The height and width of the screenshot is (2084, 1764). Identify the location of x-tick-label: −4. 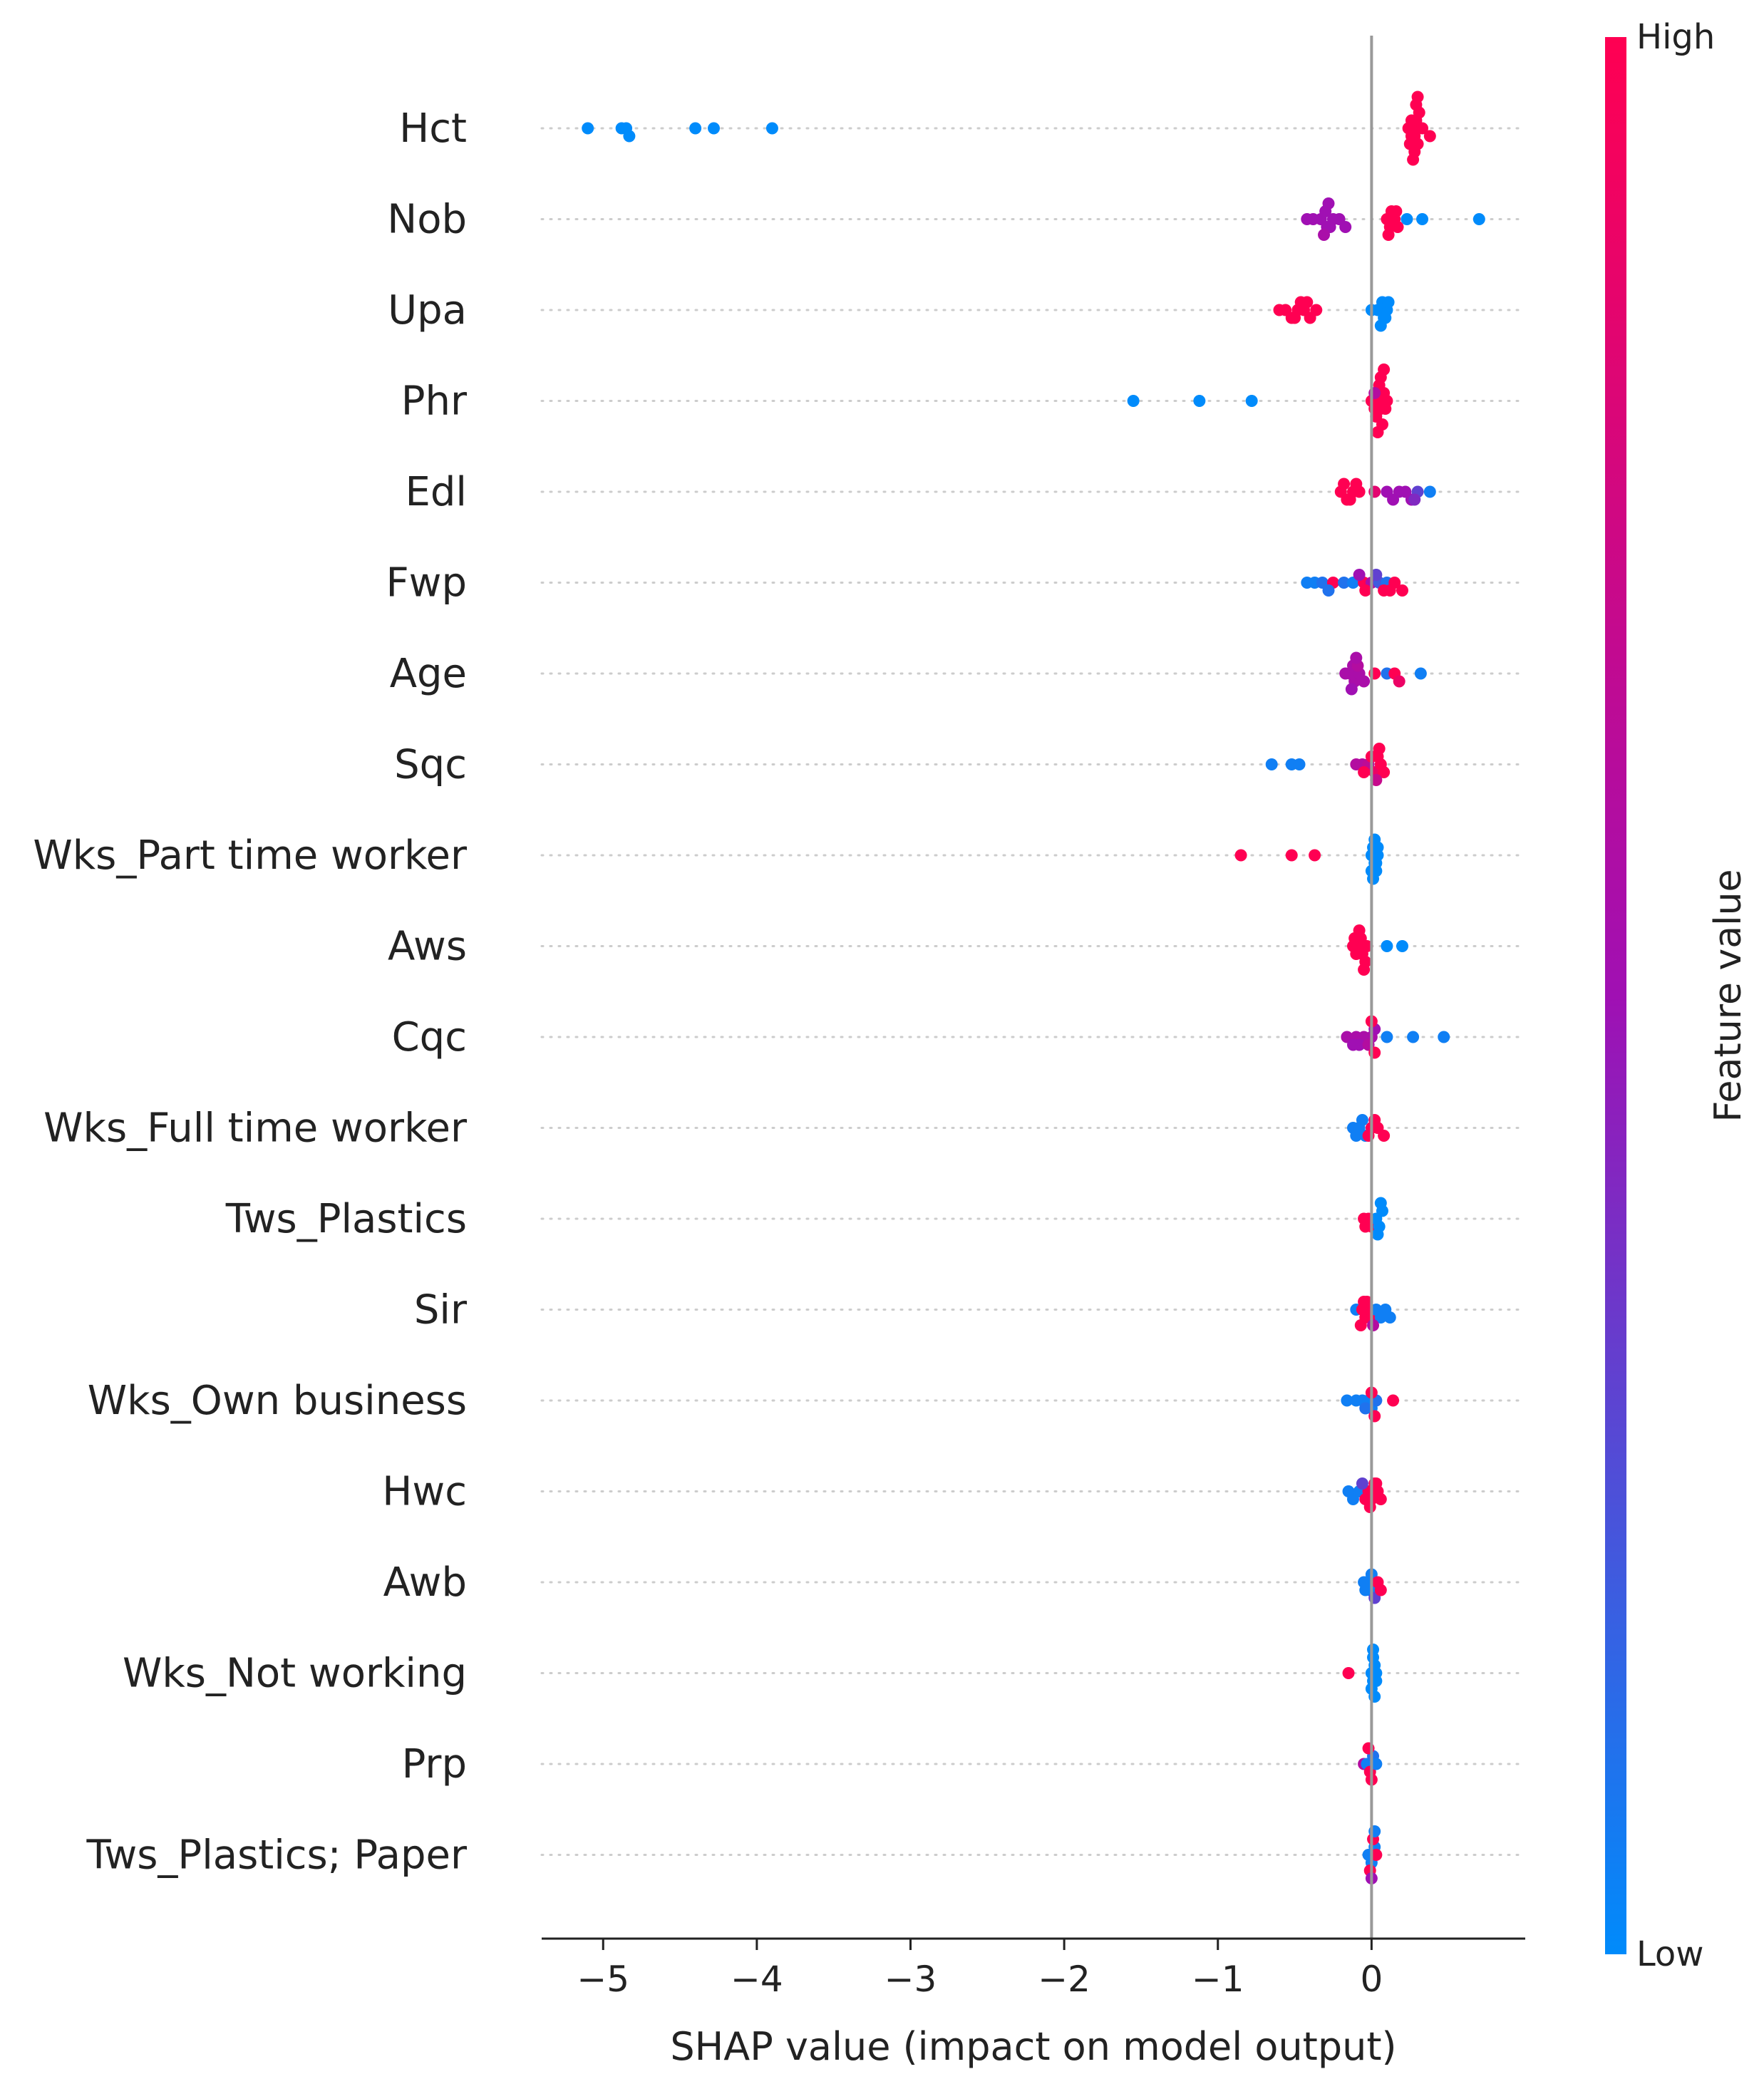
(757, 1980).